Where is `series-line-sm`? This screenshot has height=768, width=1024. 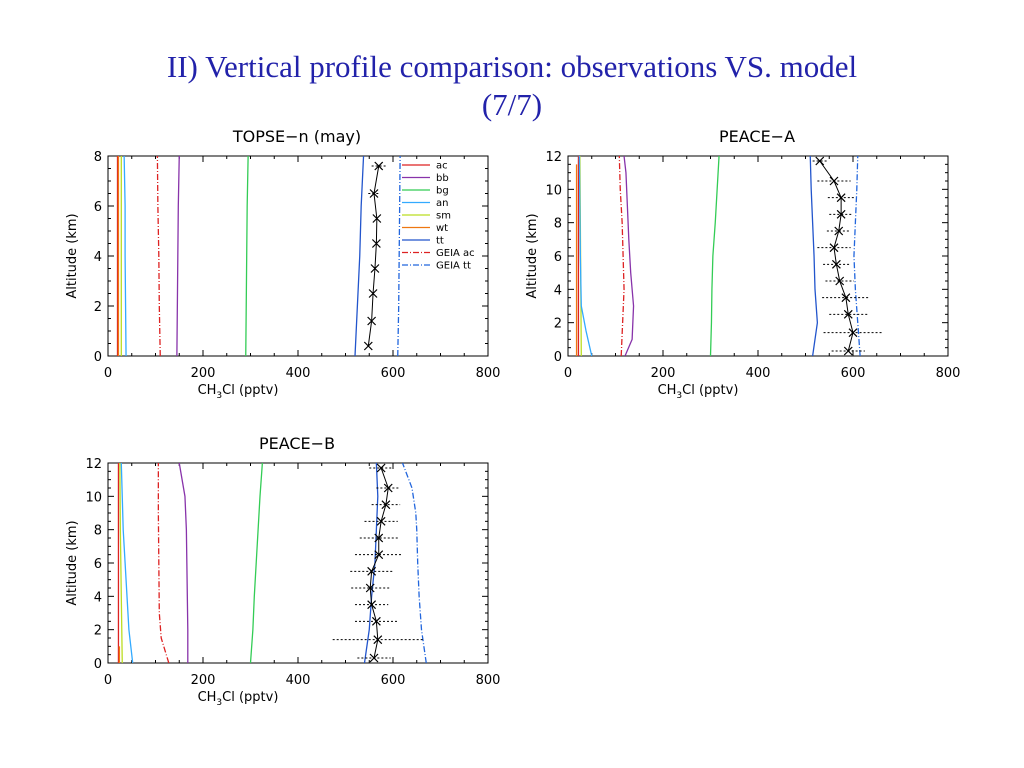
series-line-sm is located at coordinates (121, 563).